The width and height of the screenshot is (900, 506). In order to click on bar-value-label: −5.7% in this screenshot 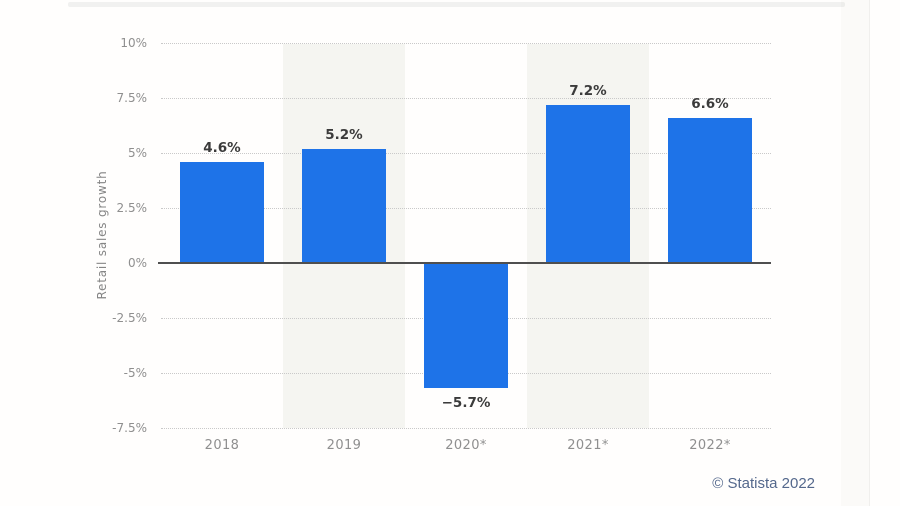, I will do `click(466, 403)`.